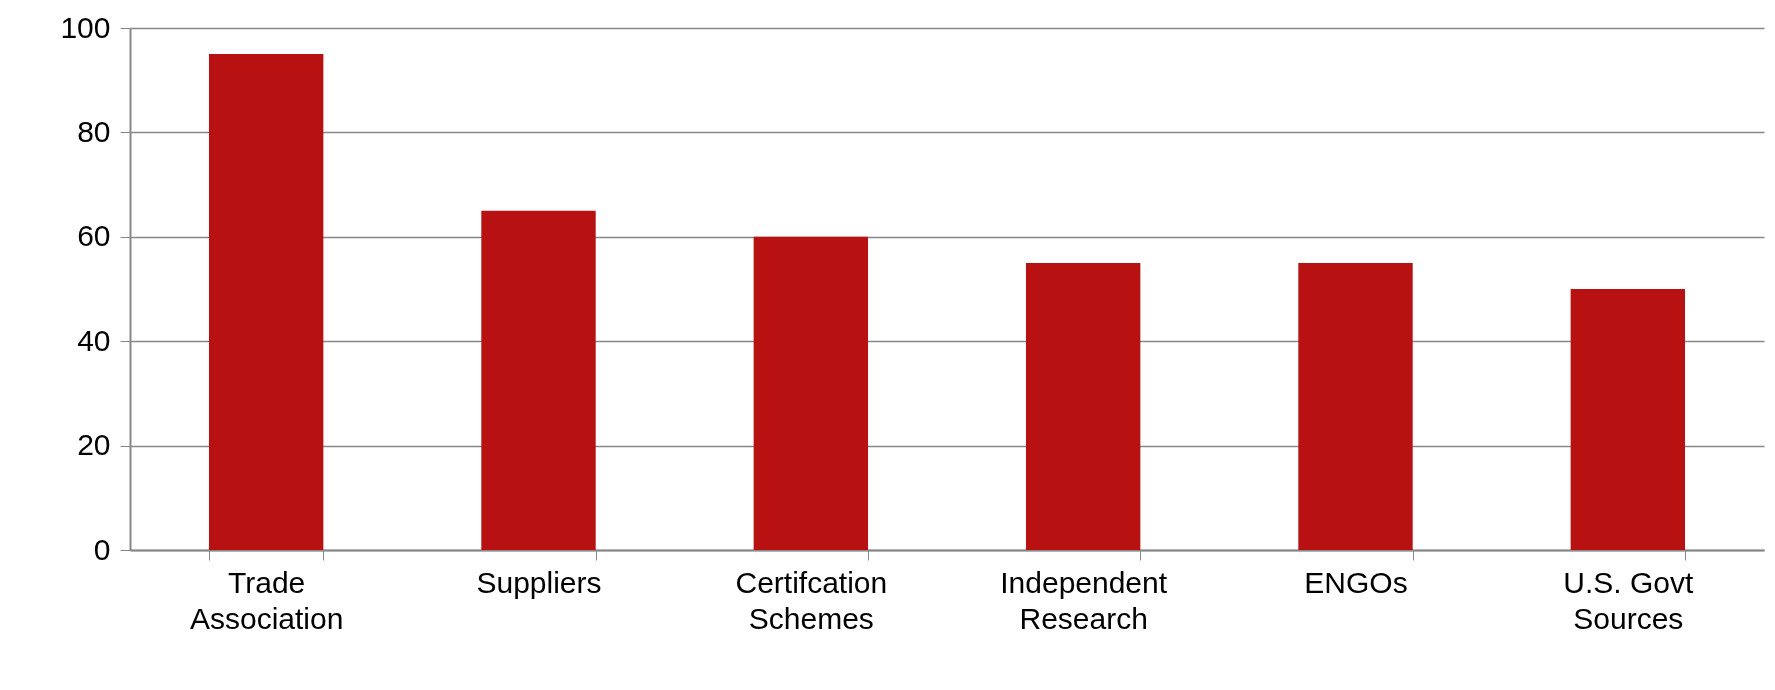  What do you see at coordinates (1629, 600) in the screenshot?
I see `x-tick-label: U.S. Govt Sources` at bounding box center [1629, 600].